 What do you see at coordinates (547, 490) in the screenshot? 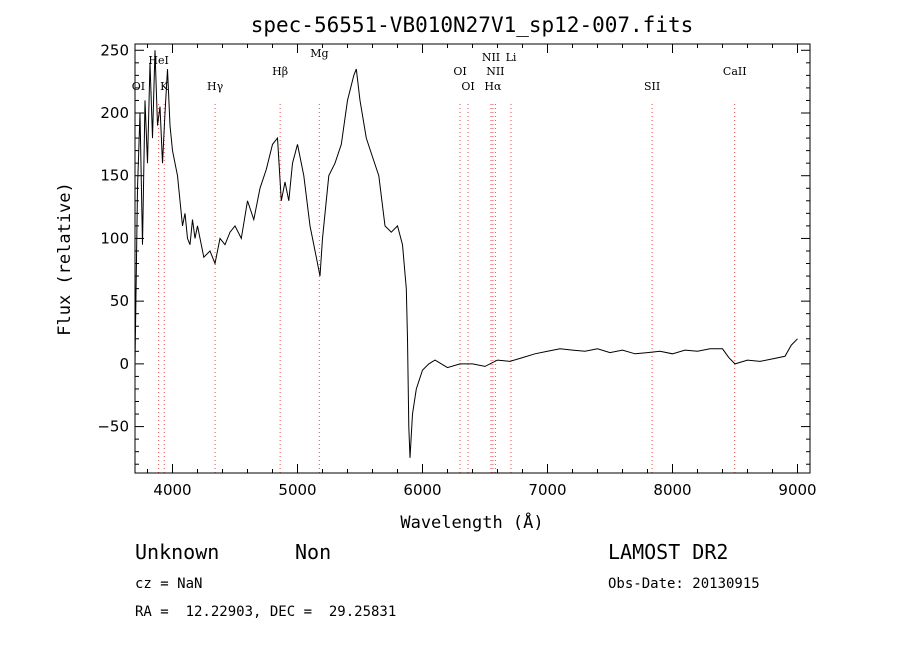
I see `x-tick-label: 7000` at bounding box center [547, 490].